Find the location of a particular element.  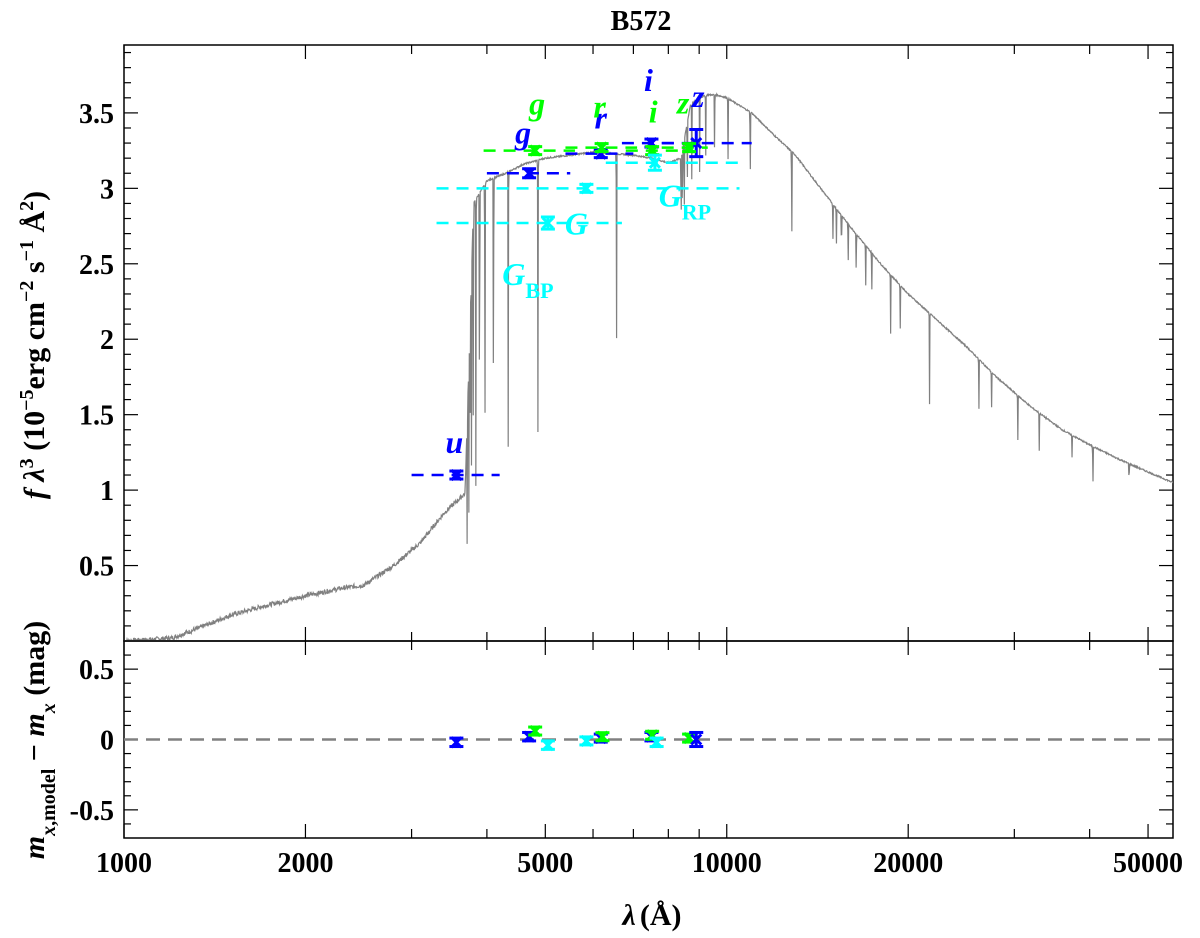

residual-y-tick-labels: -0.5 0 0.5 is located at coordinates (92, 741).